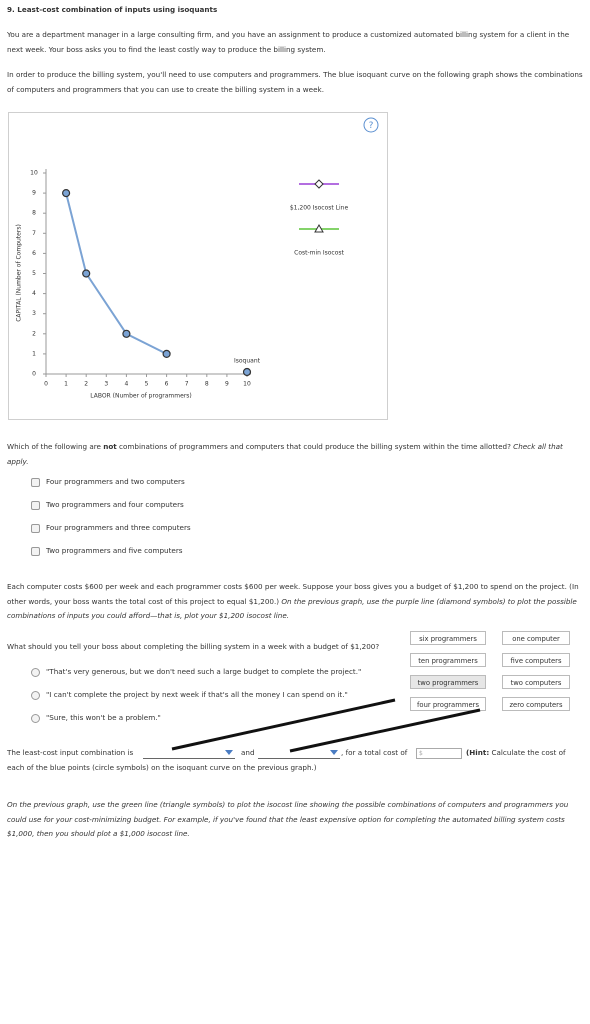 The height and width of the screenshot is (1024, 590). I want to click on sentence-and: and, so click(248, 752).